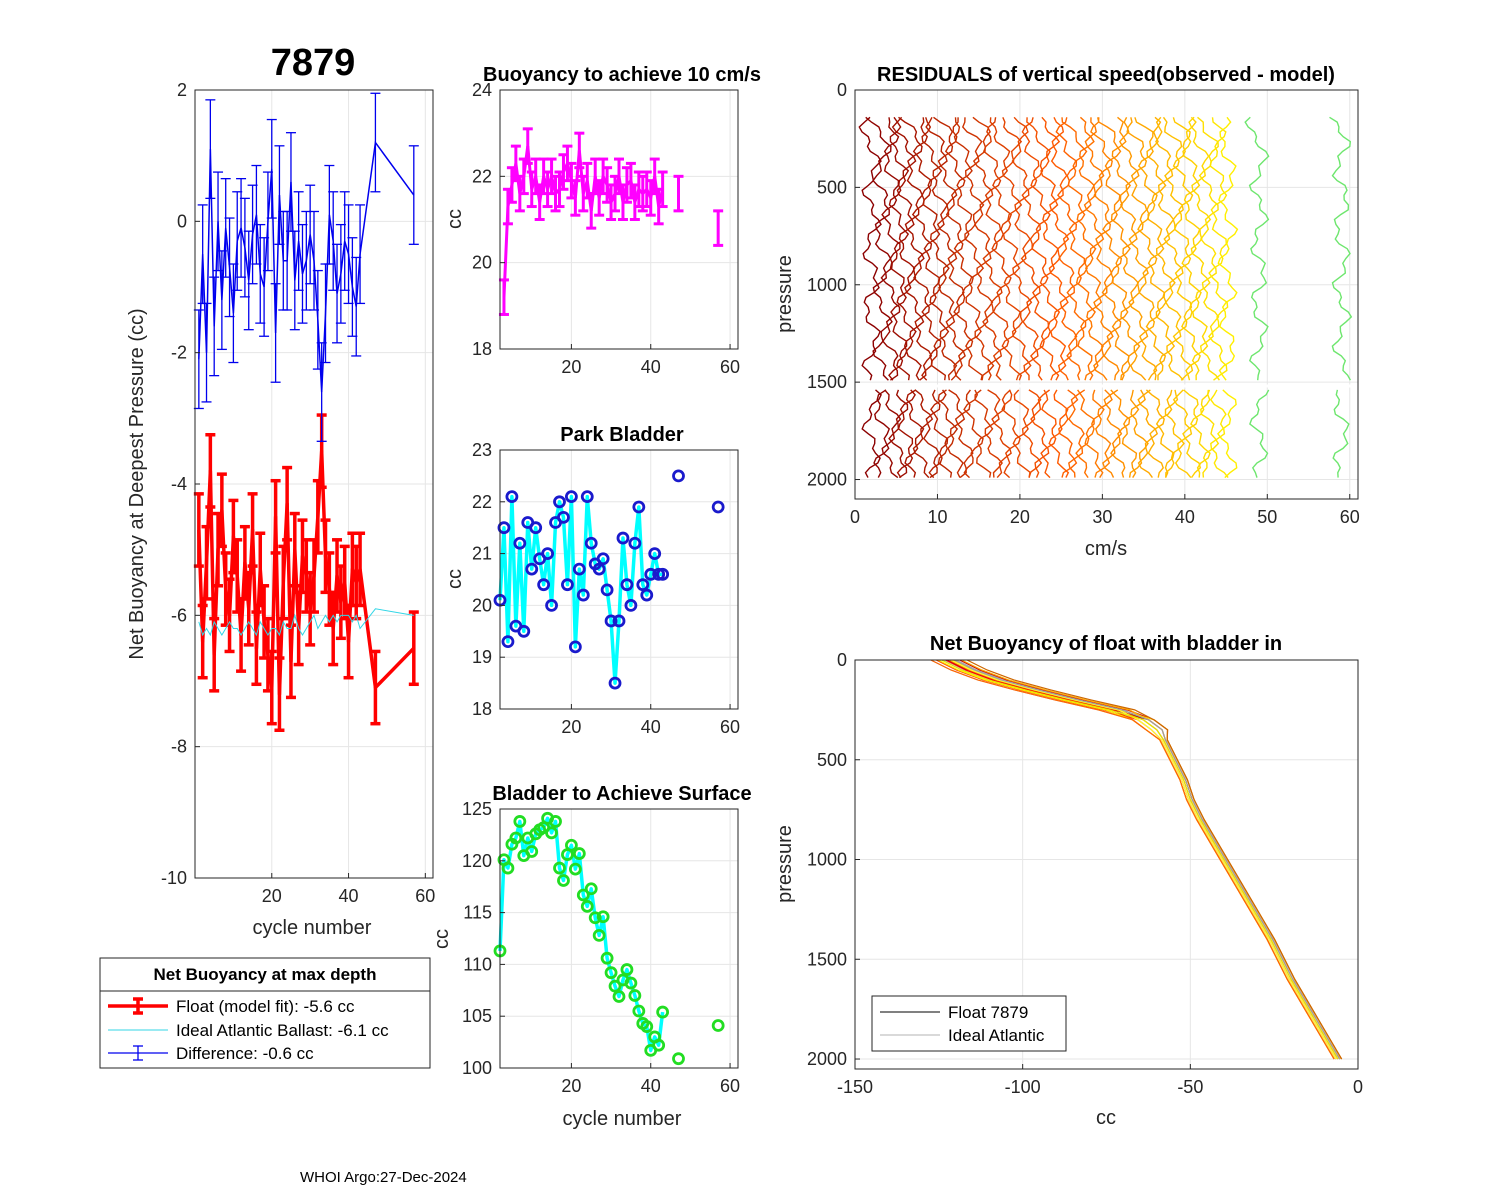 The width and height of the screenshot is (1500, 1200). What do you see at coordinates (482, 554) in the screenshot?
I see `y-tick-label: 21` at bounding box center [482, 554].